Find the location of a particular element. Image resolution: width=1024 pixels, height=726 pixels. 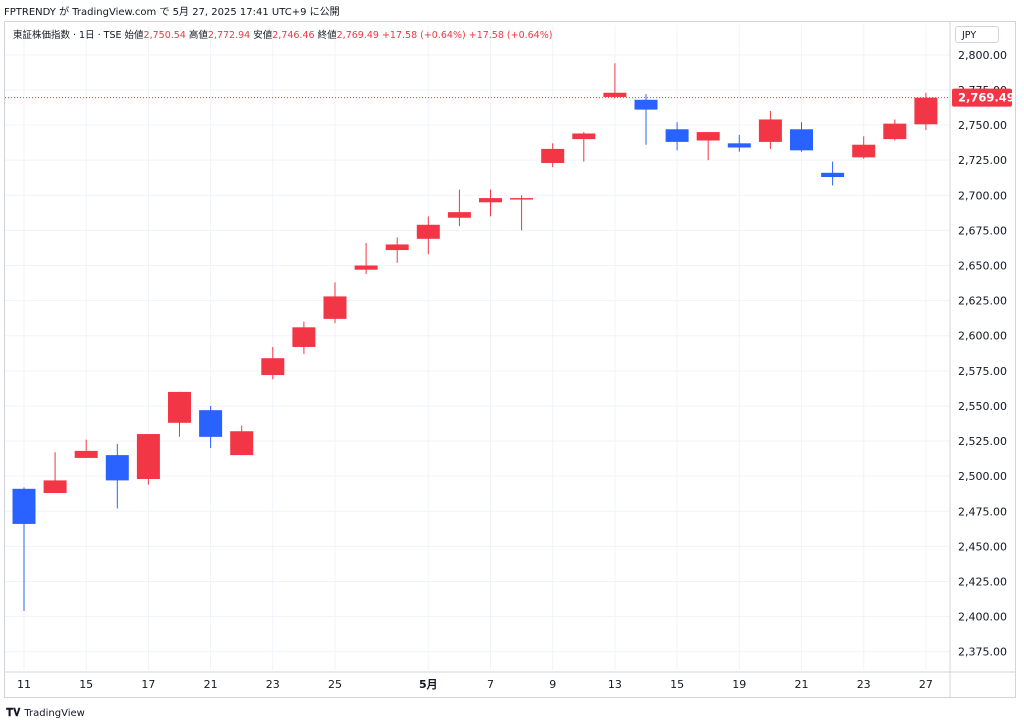

legend-change-2: +17.58 (+0.64%) is located at coordinates (510, 35).